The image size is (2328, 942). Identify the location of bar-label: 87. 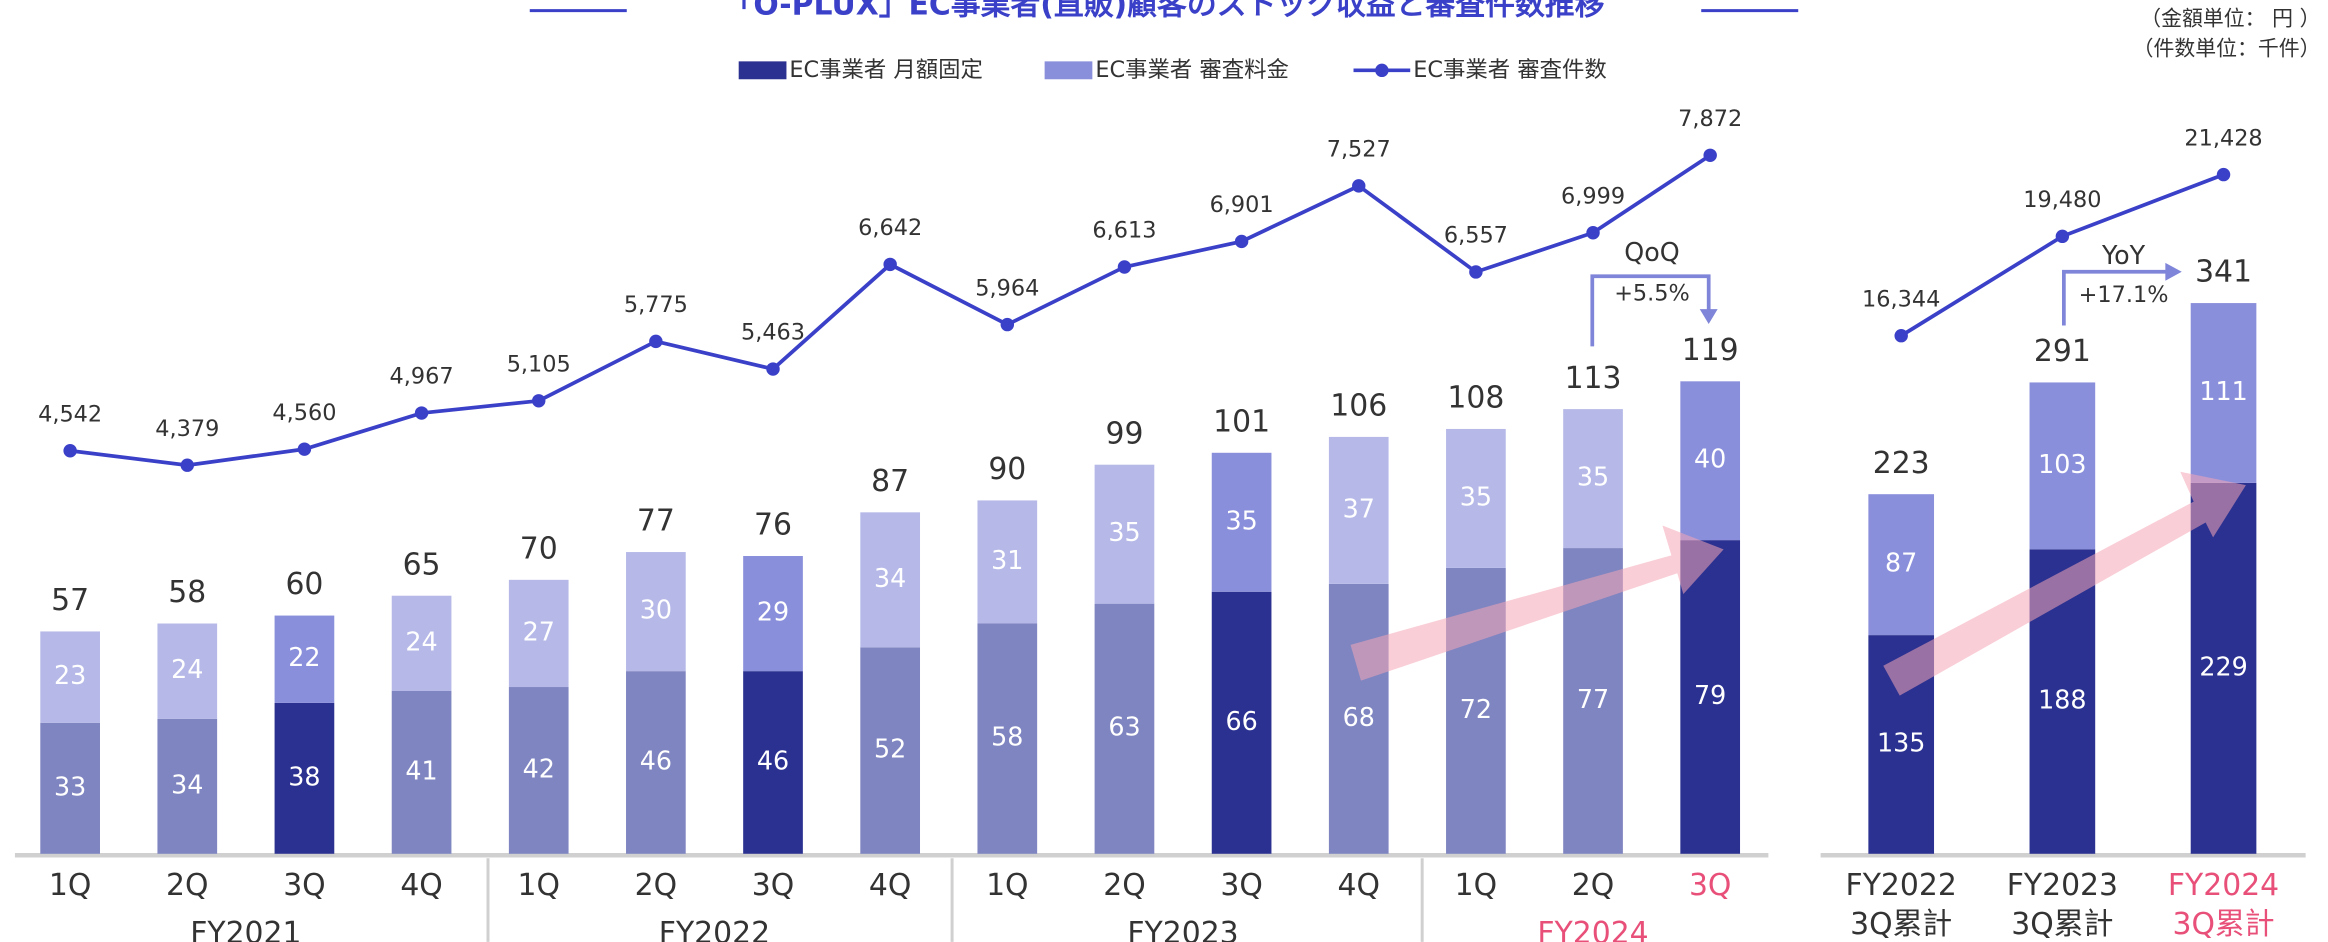
(1901, 563).